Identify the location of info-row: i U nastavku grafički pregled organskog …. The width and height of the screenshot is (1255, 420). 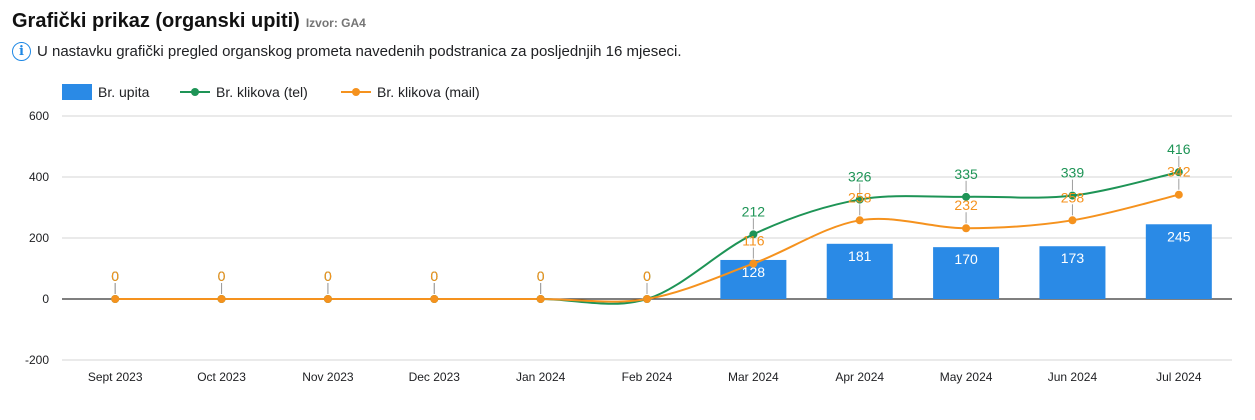
(347, 51).